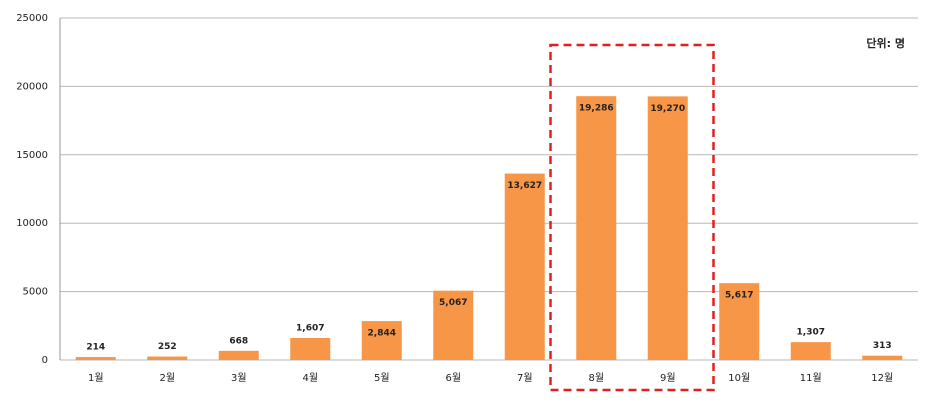  Describe the element at coordinates (453, 303) in the screenshot. I see `value-label: 5,067` at that location.